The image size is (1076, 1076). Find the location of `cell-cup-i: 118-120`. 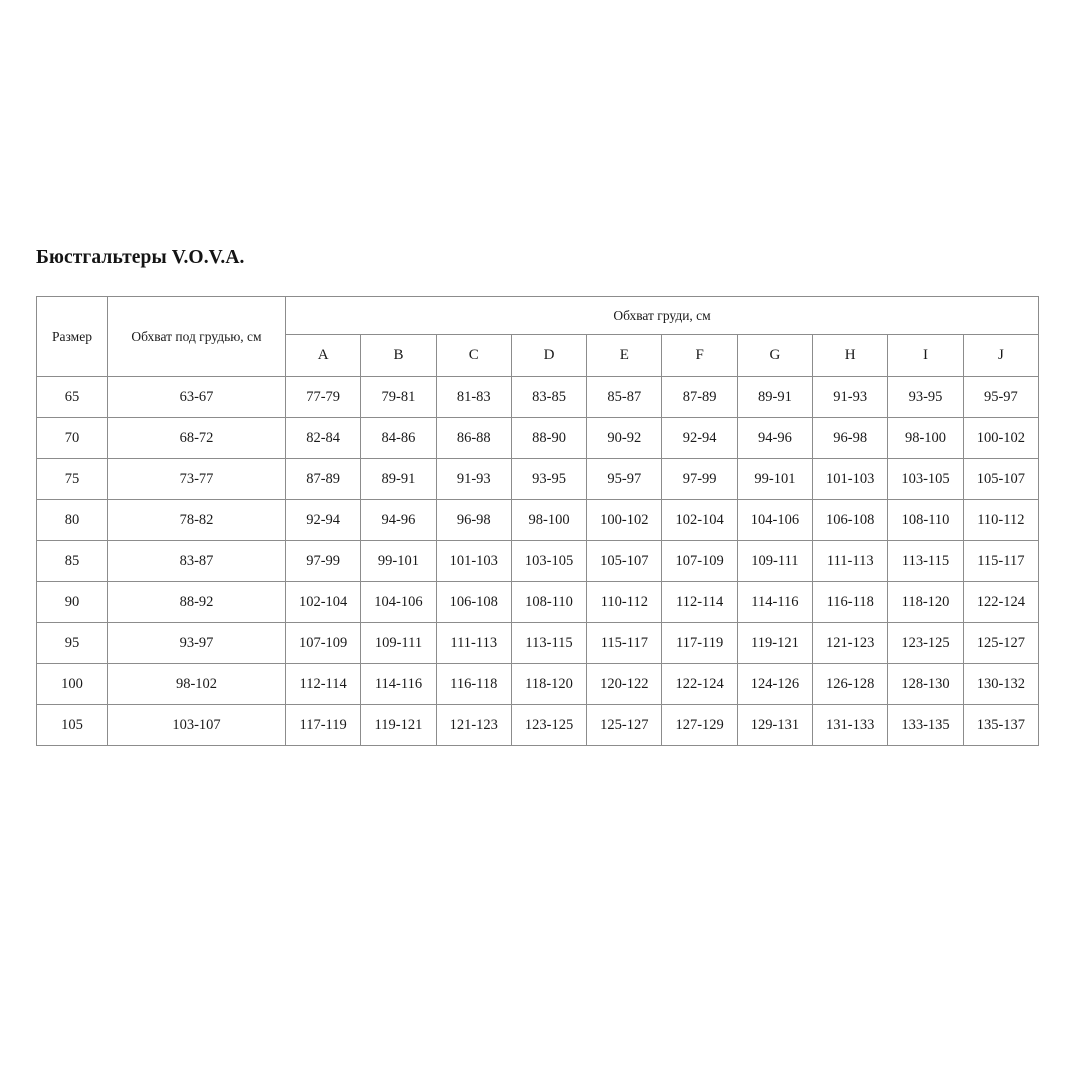

cell-cup-i: 118-120 is located at coordinates (925, 602).